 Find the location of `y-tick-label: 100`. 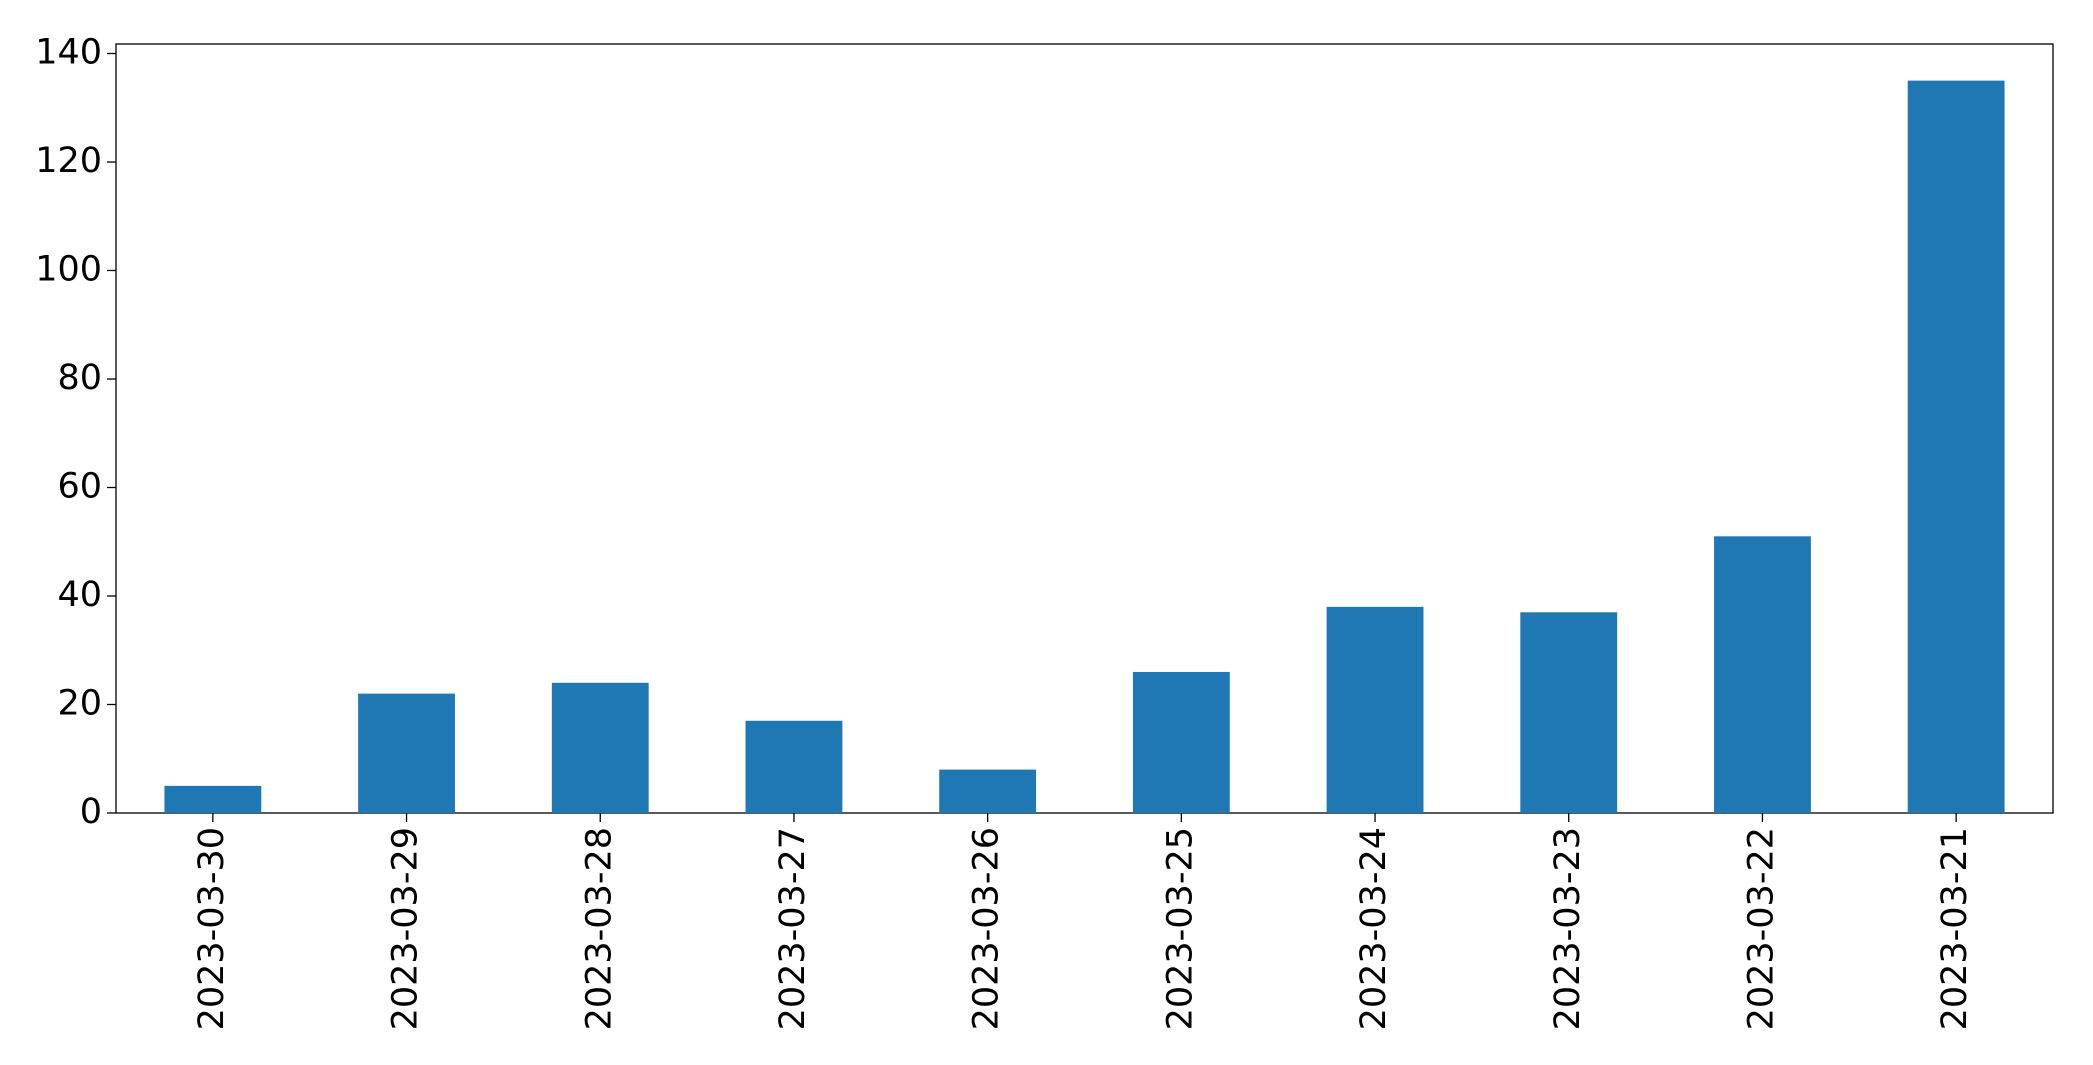

y-tick-label: 100 is located at coordinates (68, 269).